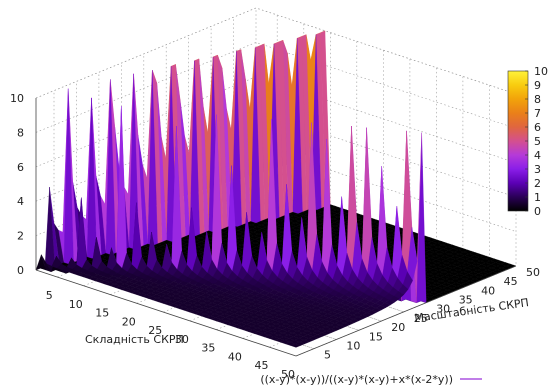 The height and width of the screenshot is (389, 555). What do you see at coordinates (20, 236) in the screenshot?
I see `z-tick-label: 2` at bounding box center [20, 236].